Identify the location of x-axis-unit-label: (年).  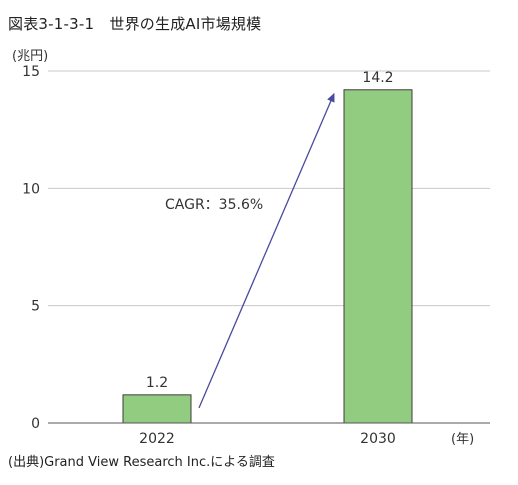
(462, 439).